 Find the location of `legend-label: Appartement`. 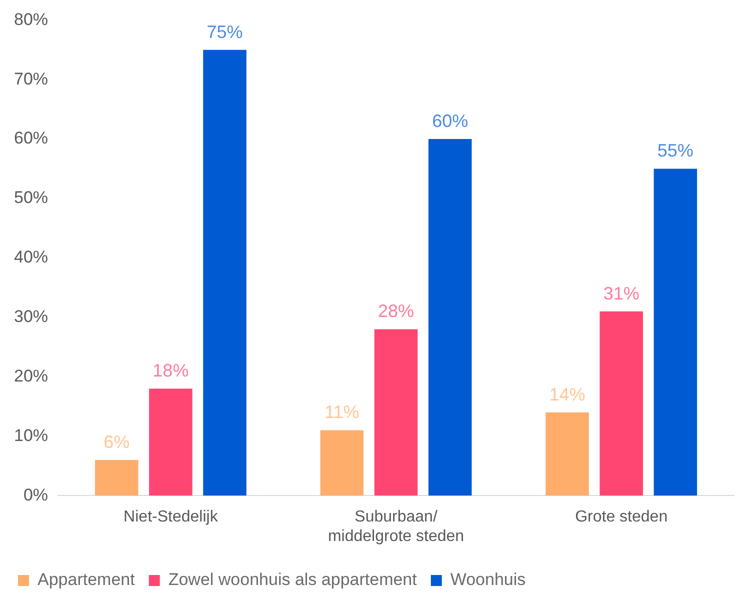

legend-label: Appartement is located at coordinates (87, 580).